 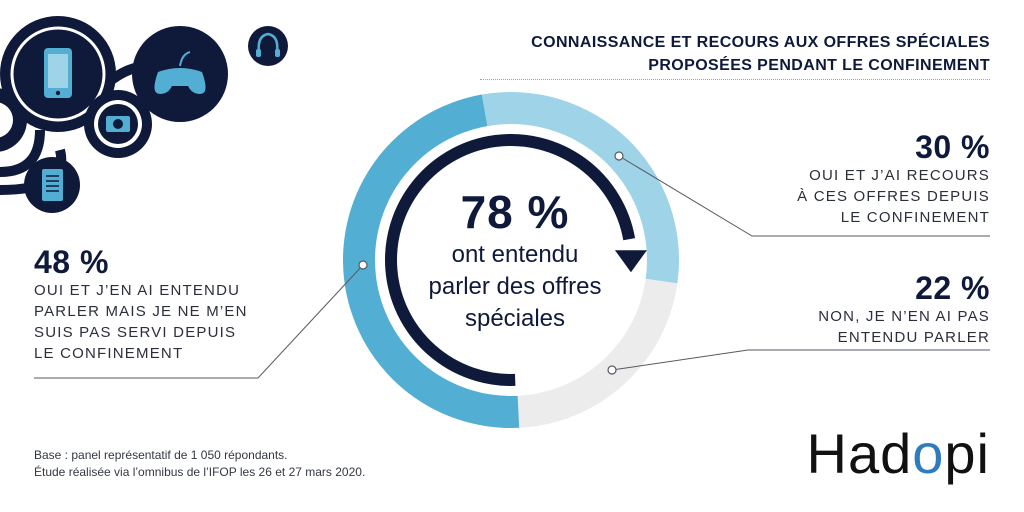 What do you see at coordinates (630, 261) in the screenshot?
I see `center-arrow-head` at bounding box center [630, 261].